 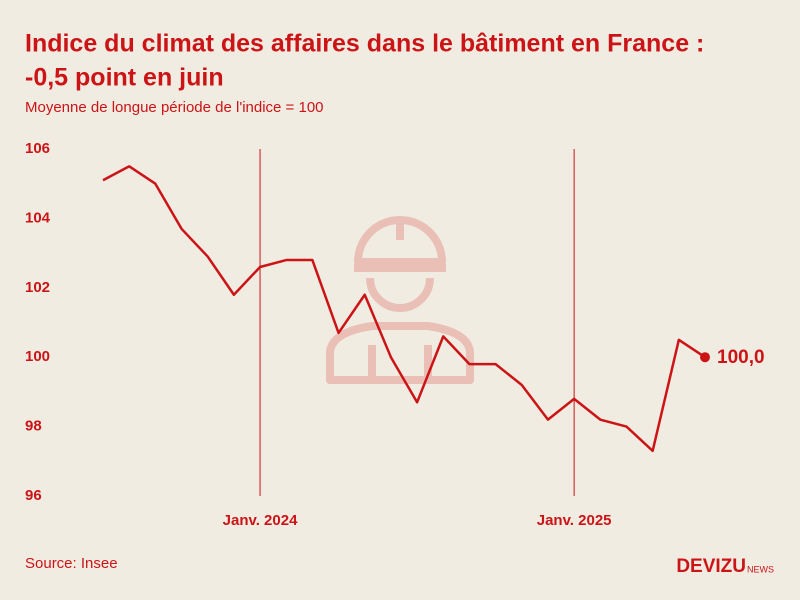 I want to click on y-tick-label: 104, so click(x=38, y=217).